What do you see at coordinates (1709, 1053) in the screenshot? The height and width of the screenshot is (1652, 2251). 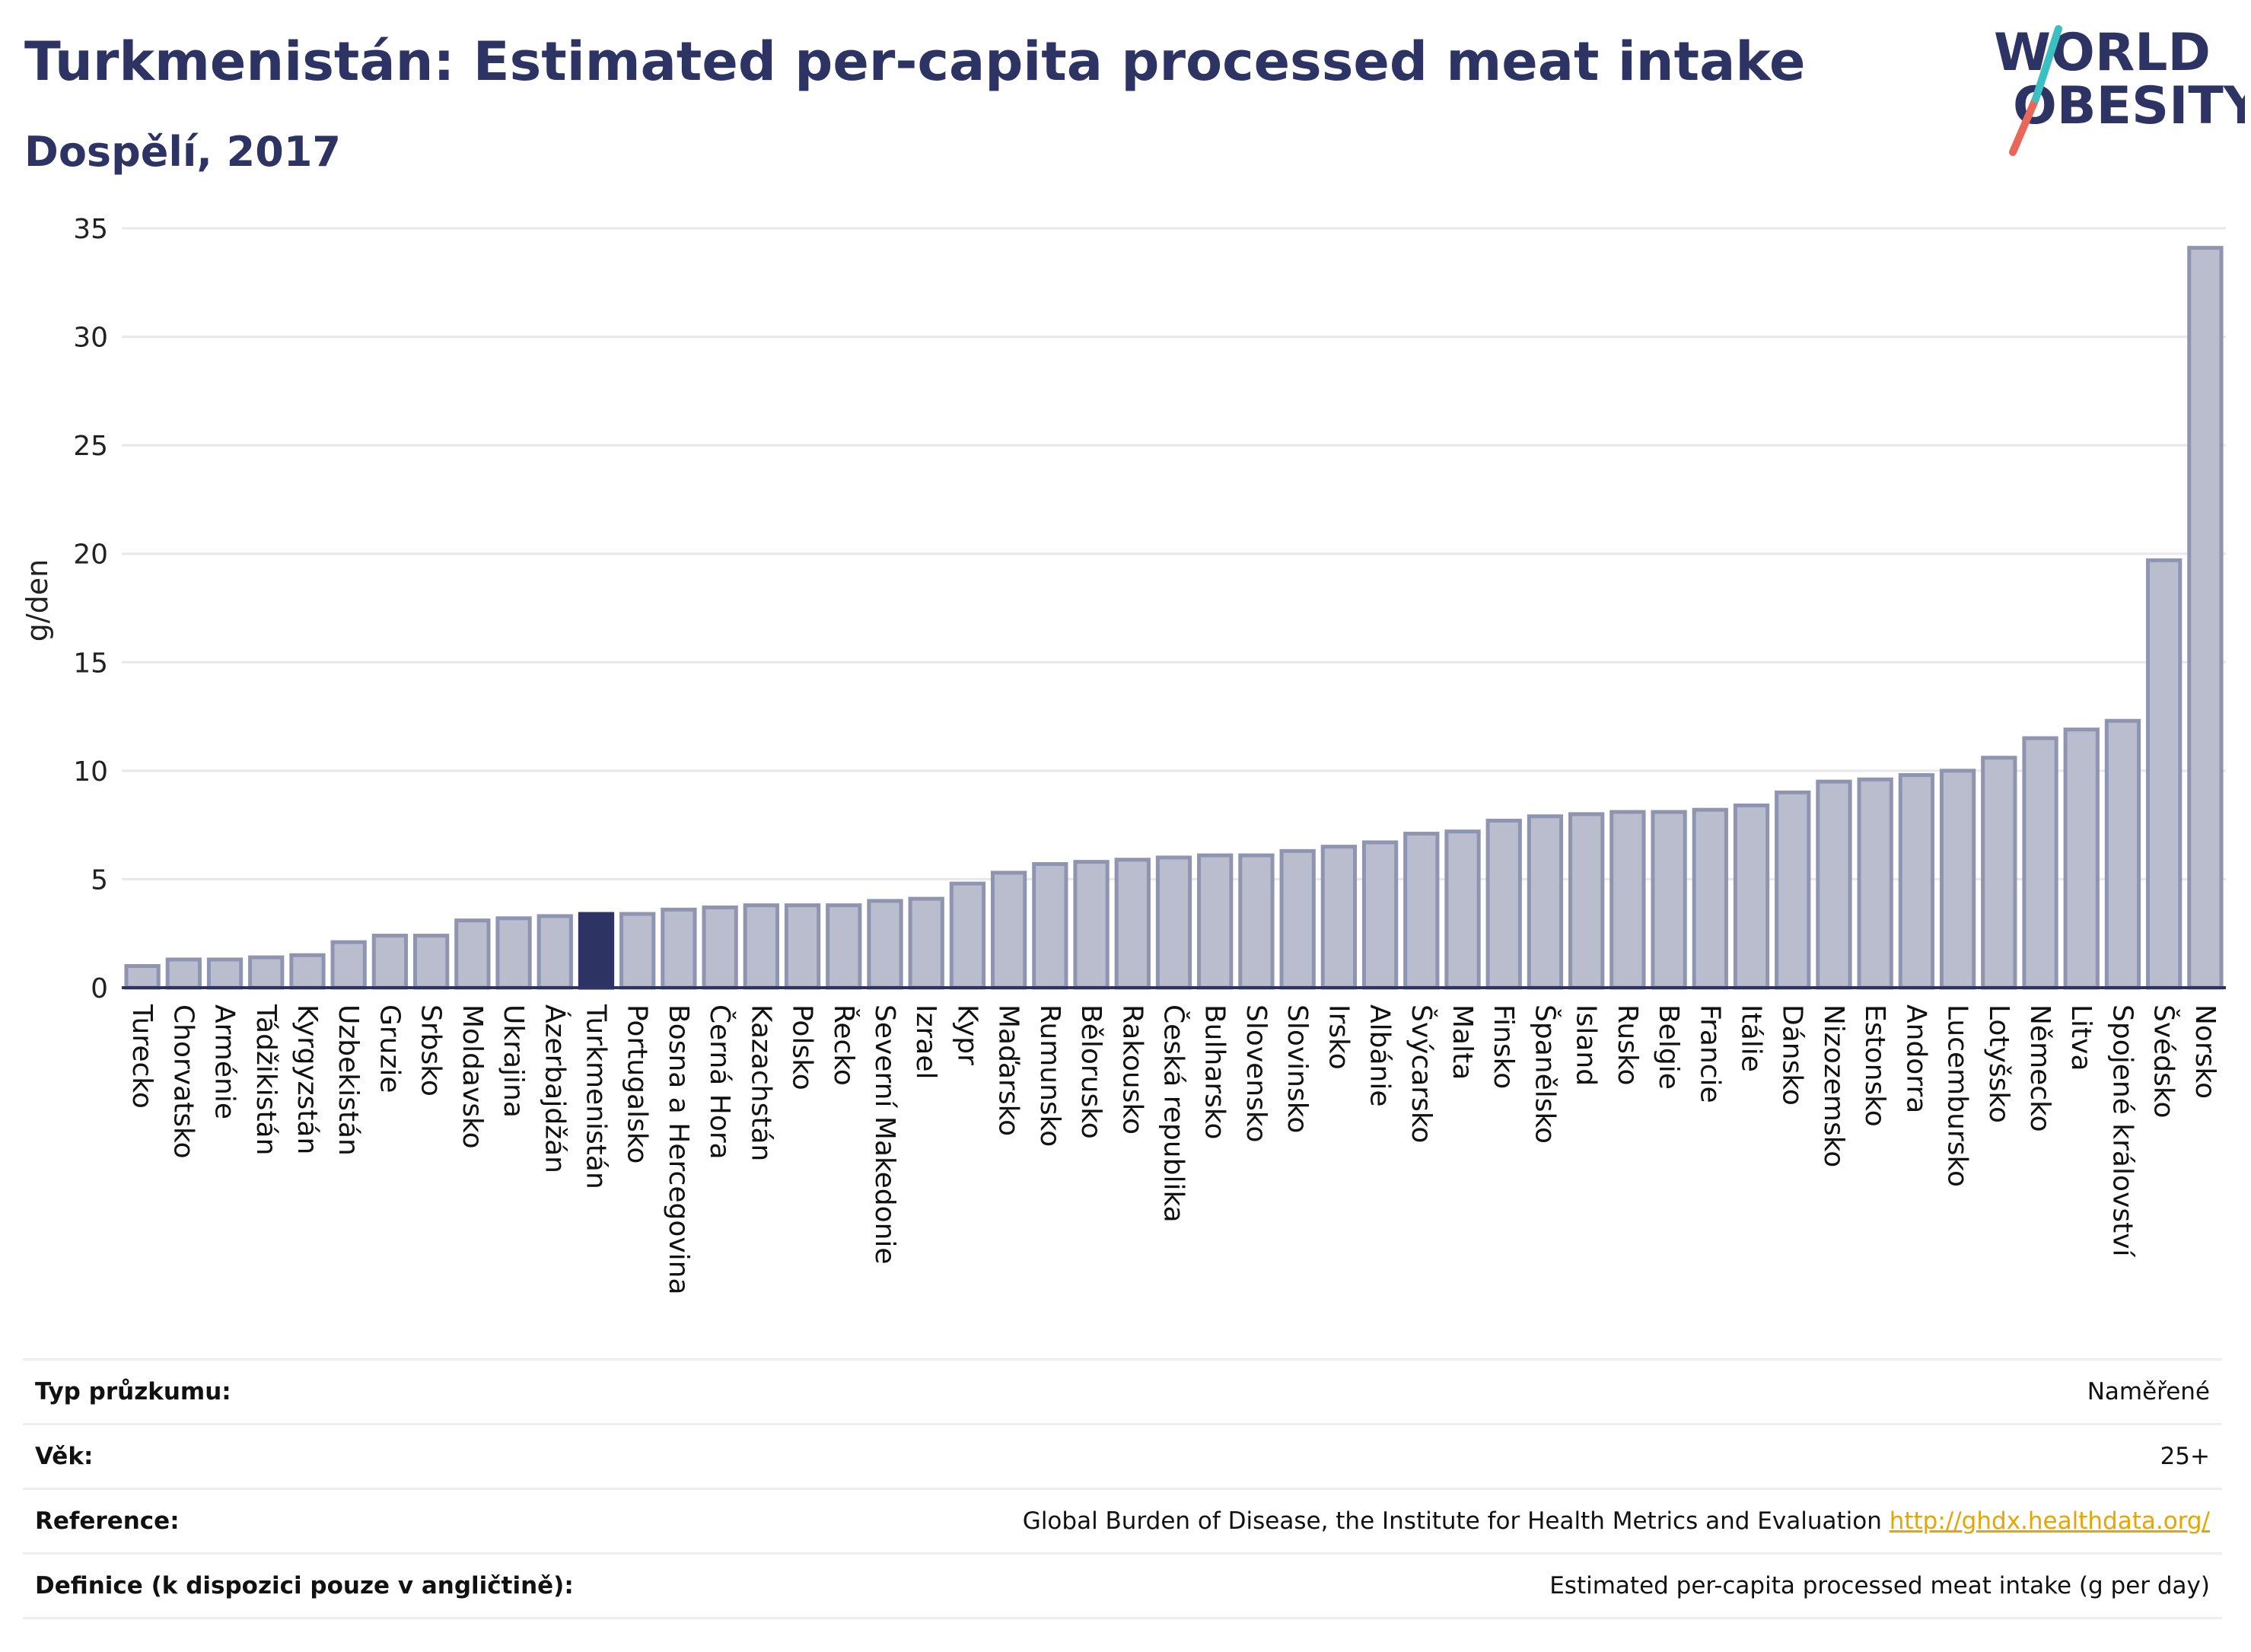 I see `x-tick-label: Francie` at bounding box center [1709, 1053].